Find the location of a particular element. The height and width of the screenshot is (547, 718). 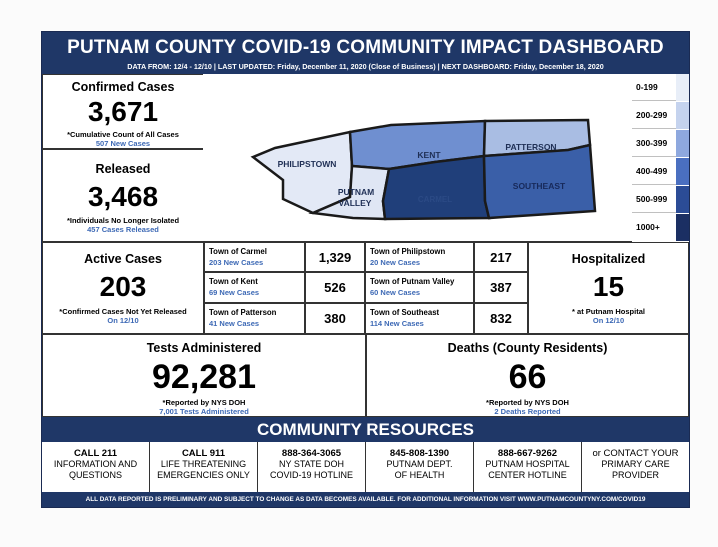

released-label: Released is located at coordinates (123, 169).